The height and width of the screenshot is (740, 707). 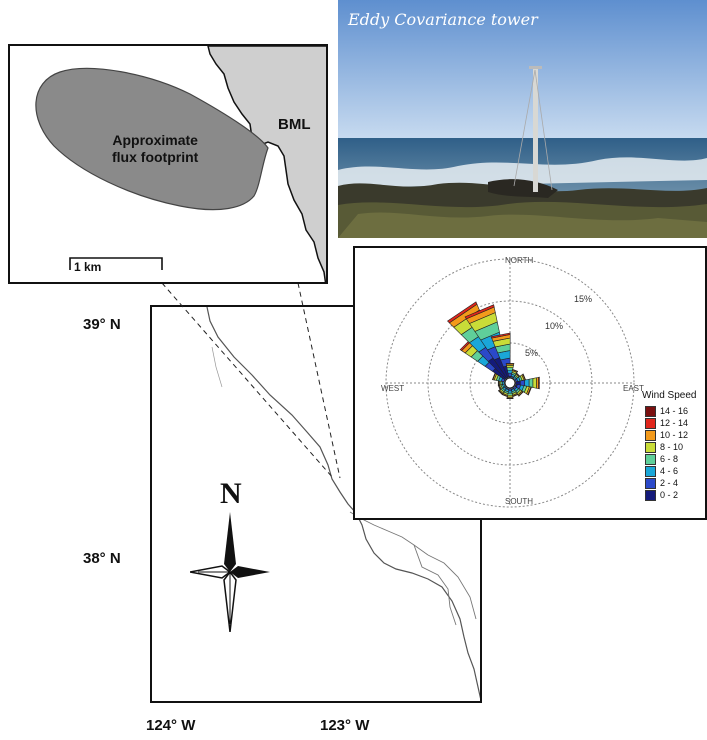 I want to click on site-label-bml: BML, so click(x=294, y=124).